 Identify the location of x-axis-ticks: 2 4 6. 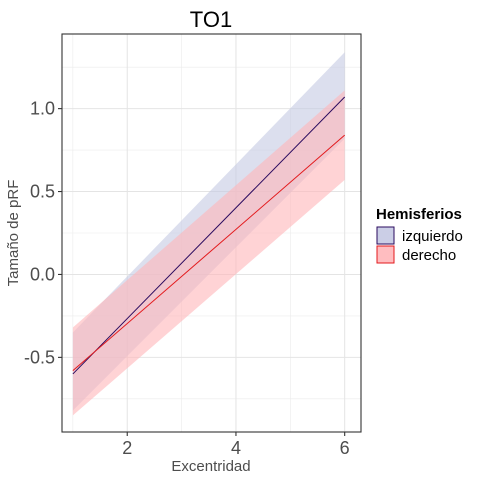
(236, 445).